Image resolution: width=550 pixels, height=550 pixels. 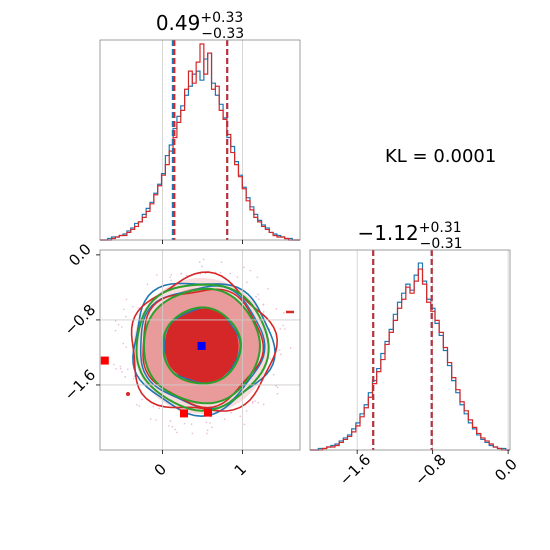 I want to click on title-plus: +0.33, so click(x=221, y=18).